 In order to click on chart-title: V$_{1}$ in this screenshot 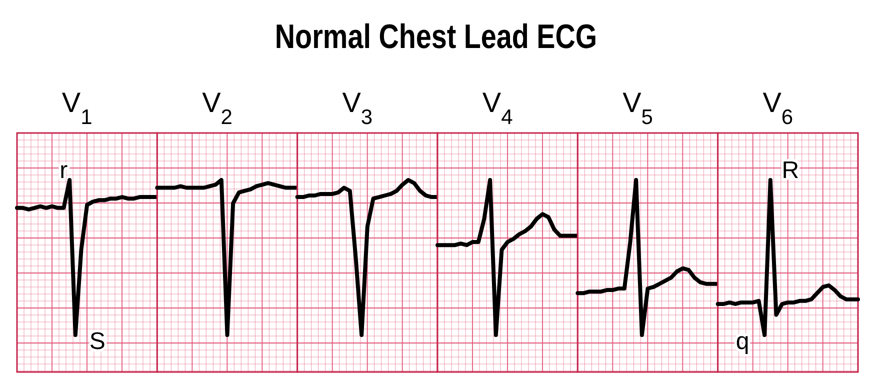, I will do `click(77, 107)`.